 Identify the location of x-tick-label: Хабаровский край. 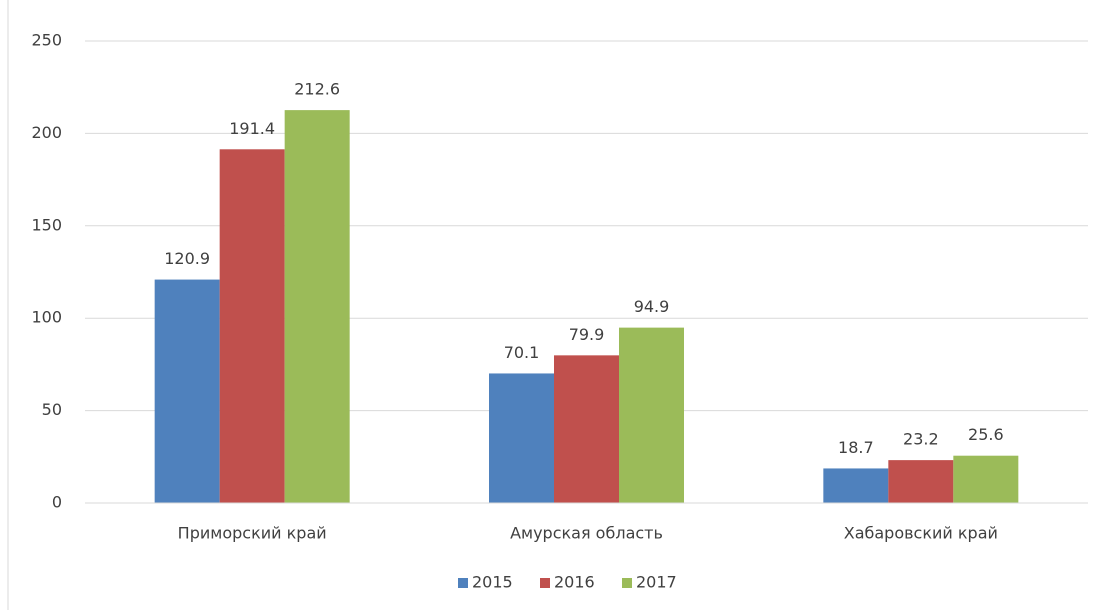
(921, 533).